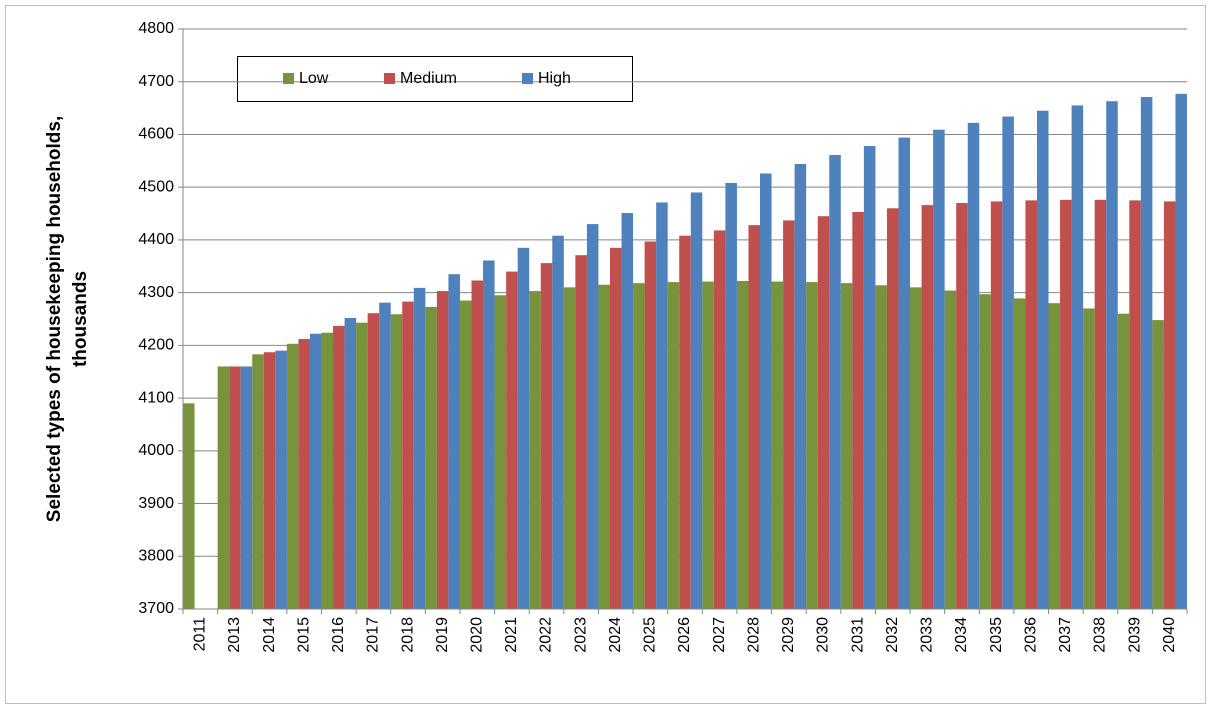 This screenshot has height=709, width=1212. Describe the element at coordinates (857, 635) in the screenshot. I see `x-tick-label: 2031` at that location.